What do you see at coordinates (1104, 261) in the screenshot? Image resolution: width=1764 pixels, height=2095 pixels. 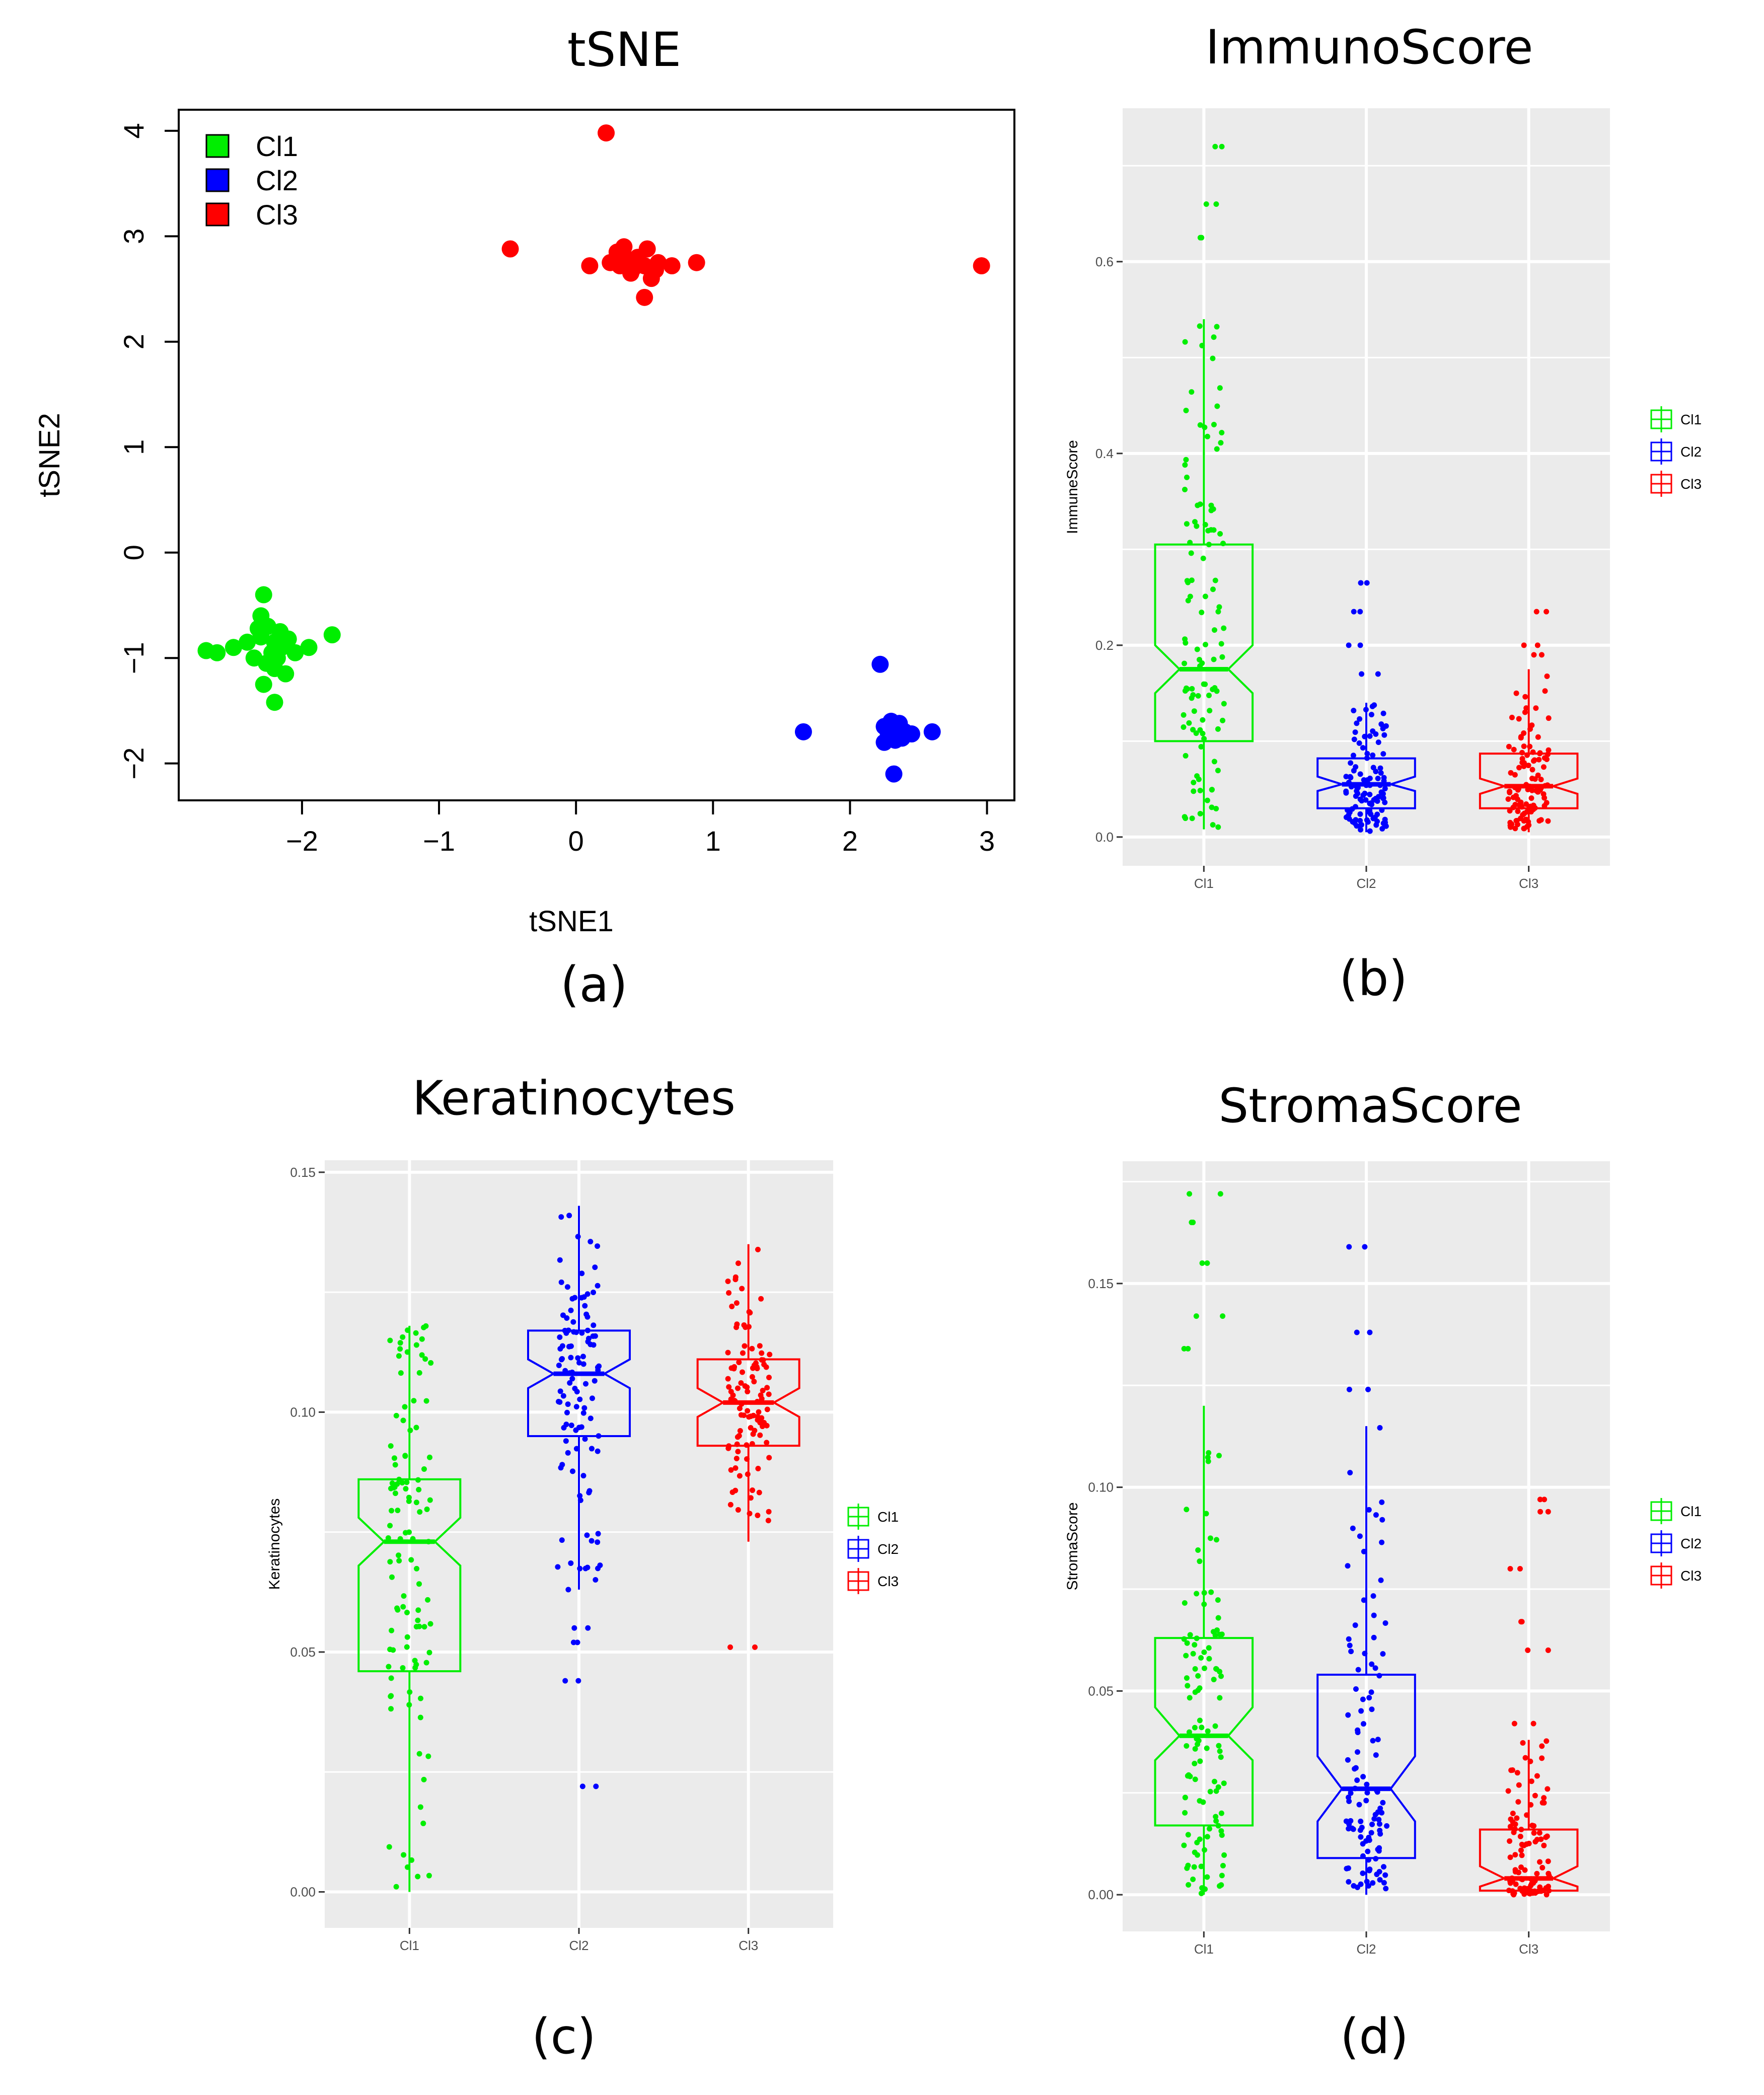 I see `y-tick-label: 0.6` at bounding box center [1104, 261].